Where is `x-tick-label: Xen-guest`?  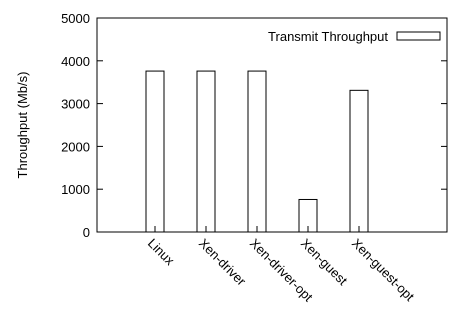 x-tick-label: Xen-guest is located at coordinates (324, 262).